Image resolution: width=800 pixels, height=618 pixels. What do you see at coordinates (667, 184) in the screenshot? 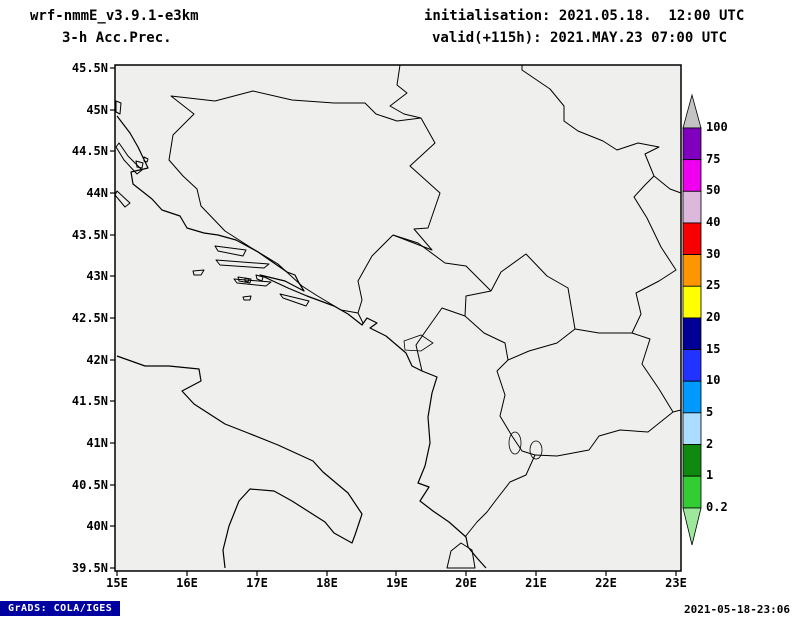
I see `border-romania-bulgaria` at bounding box center [667, 184].